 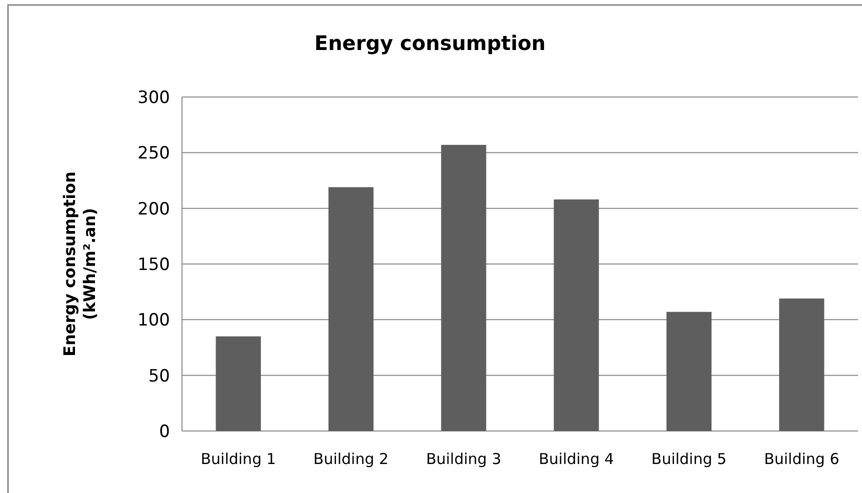 What do you see at coordinates (802, 459) in the screenshot?
I see `x-tick-label: Building 6` at bounding box center [802, 459].